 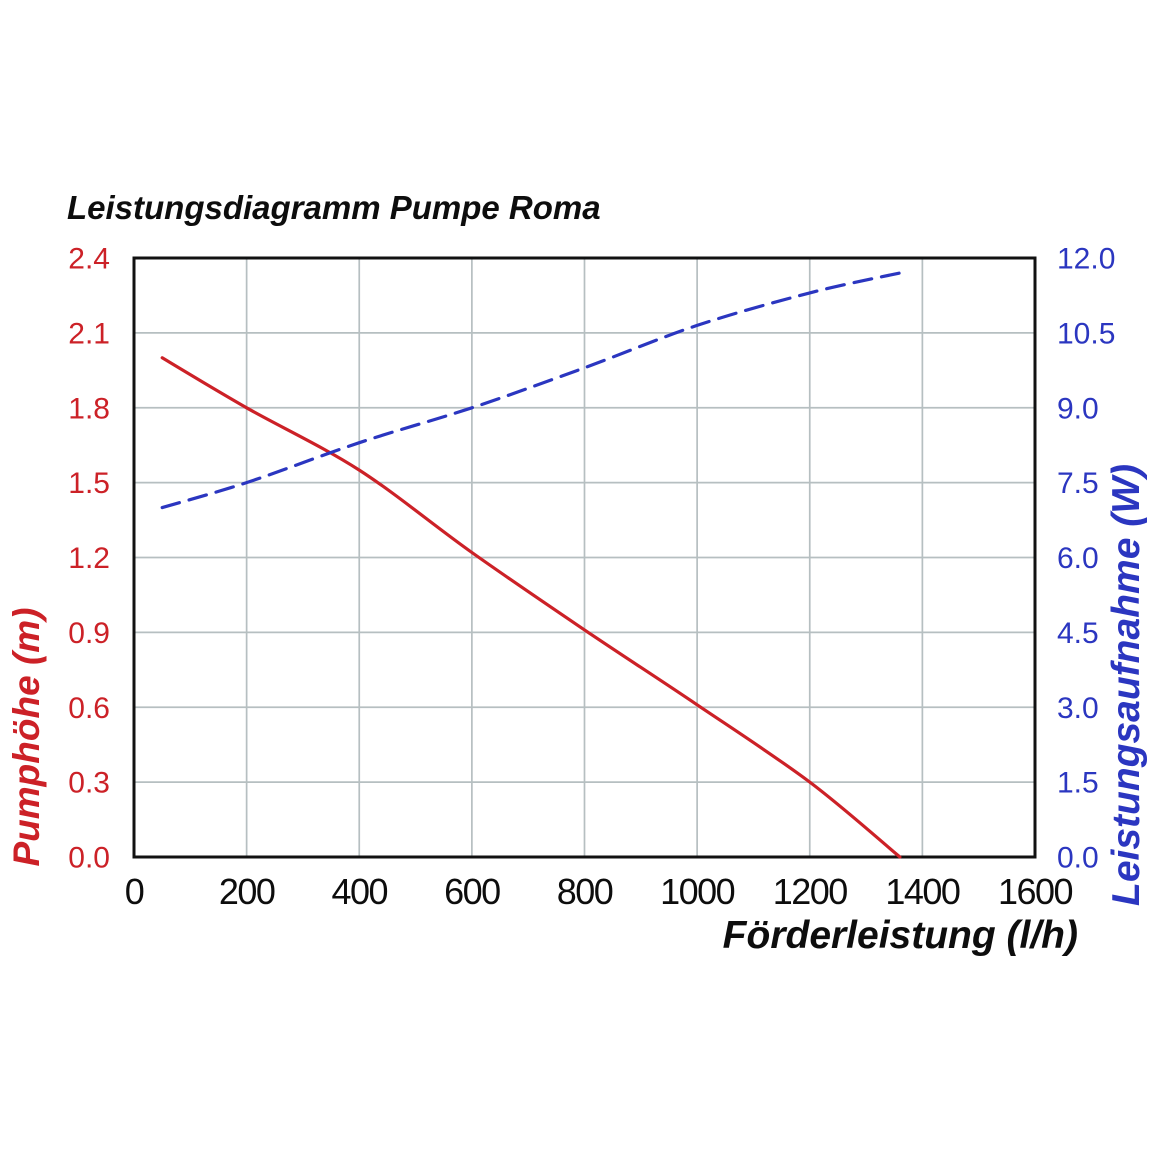 What do you see at coordinates (1035, 891) in the screenshot?
I see `x-tick-label: 1600` at bounding box center [1035, 891].